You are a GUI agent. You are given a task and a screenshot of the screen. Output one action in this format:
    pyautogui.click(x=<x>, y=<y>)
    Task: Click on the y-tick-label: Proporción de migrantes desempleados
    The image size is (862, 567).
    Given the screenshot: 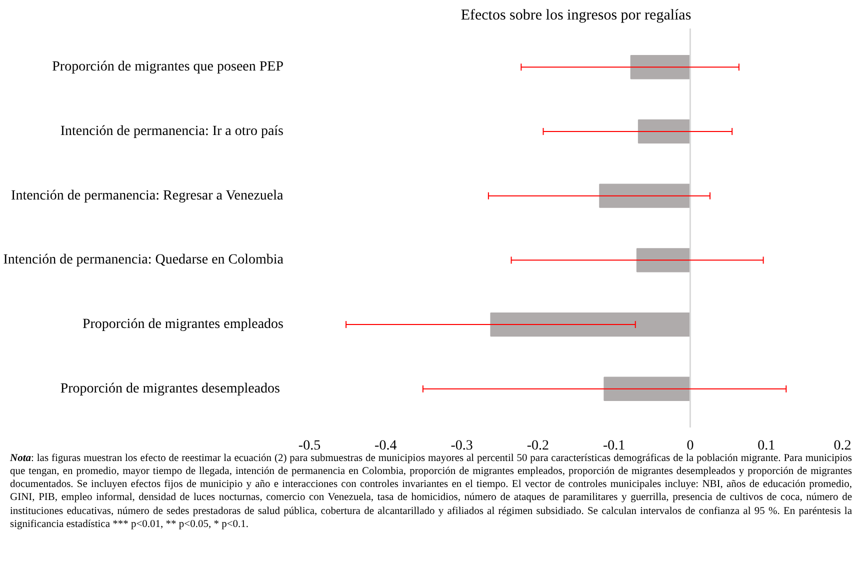 What is the action you would take?
    pyautogui.click(x=170, y=388)
    